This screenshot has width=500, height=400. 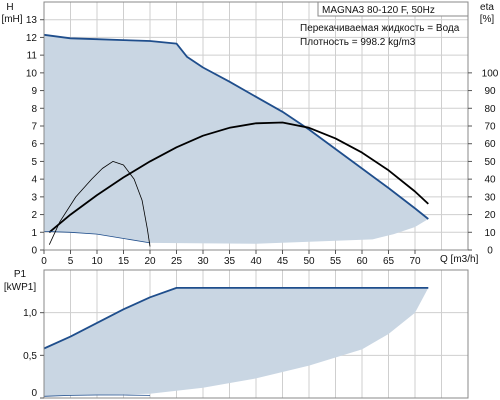 What do you see at coordinates (490, 197) in the screenshot?
I see `y2-tick-label: 30` at bounding box center [490, 197].